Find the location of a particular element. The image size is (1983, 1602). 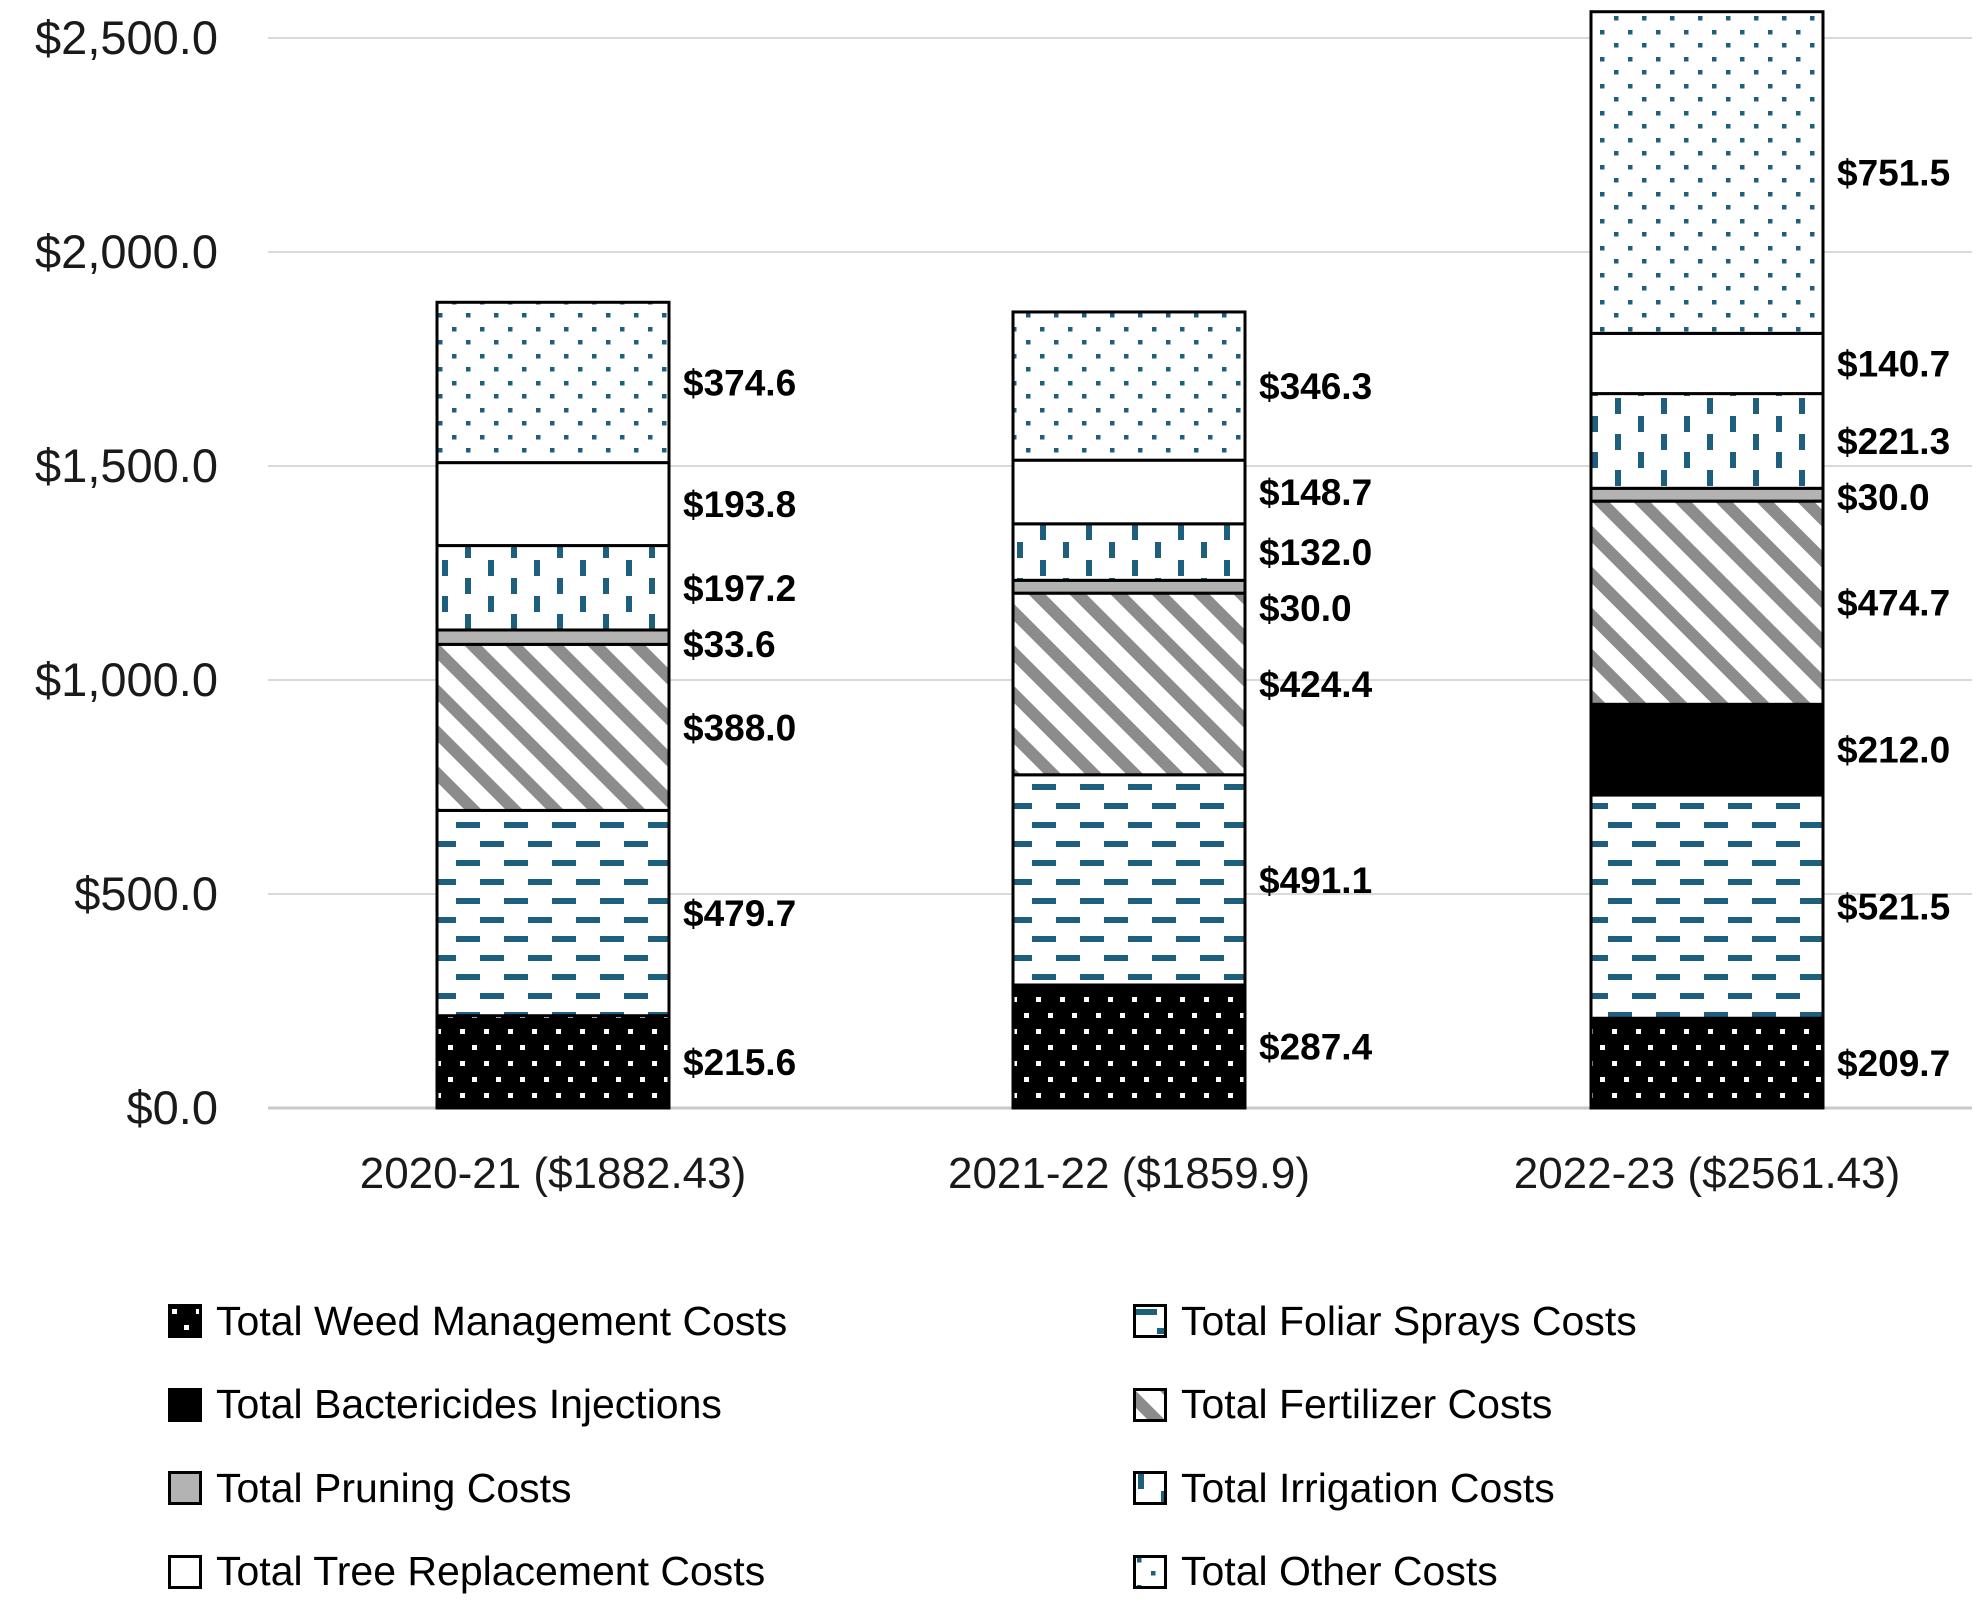

y-axis-tick-label: $500.0 is located at coordinates (146, 893).